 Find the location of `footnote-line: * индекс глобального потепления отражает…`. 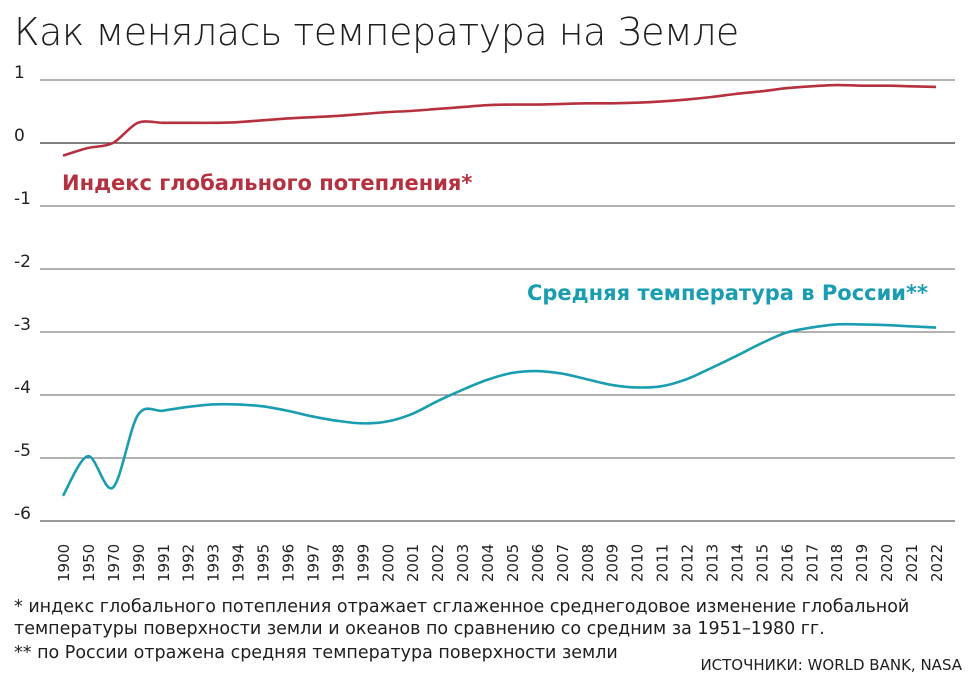

footnote-line: * индекс глобального потепления отражает… is located at coordinates (462, 607).